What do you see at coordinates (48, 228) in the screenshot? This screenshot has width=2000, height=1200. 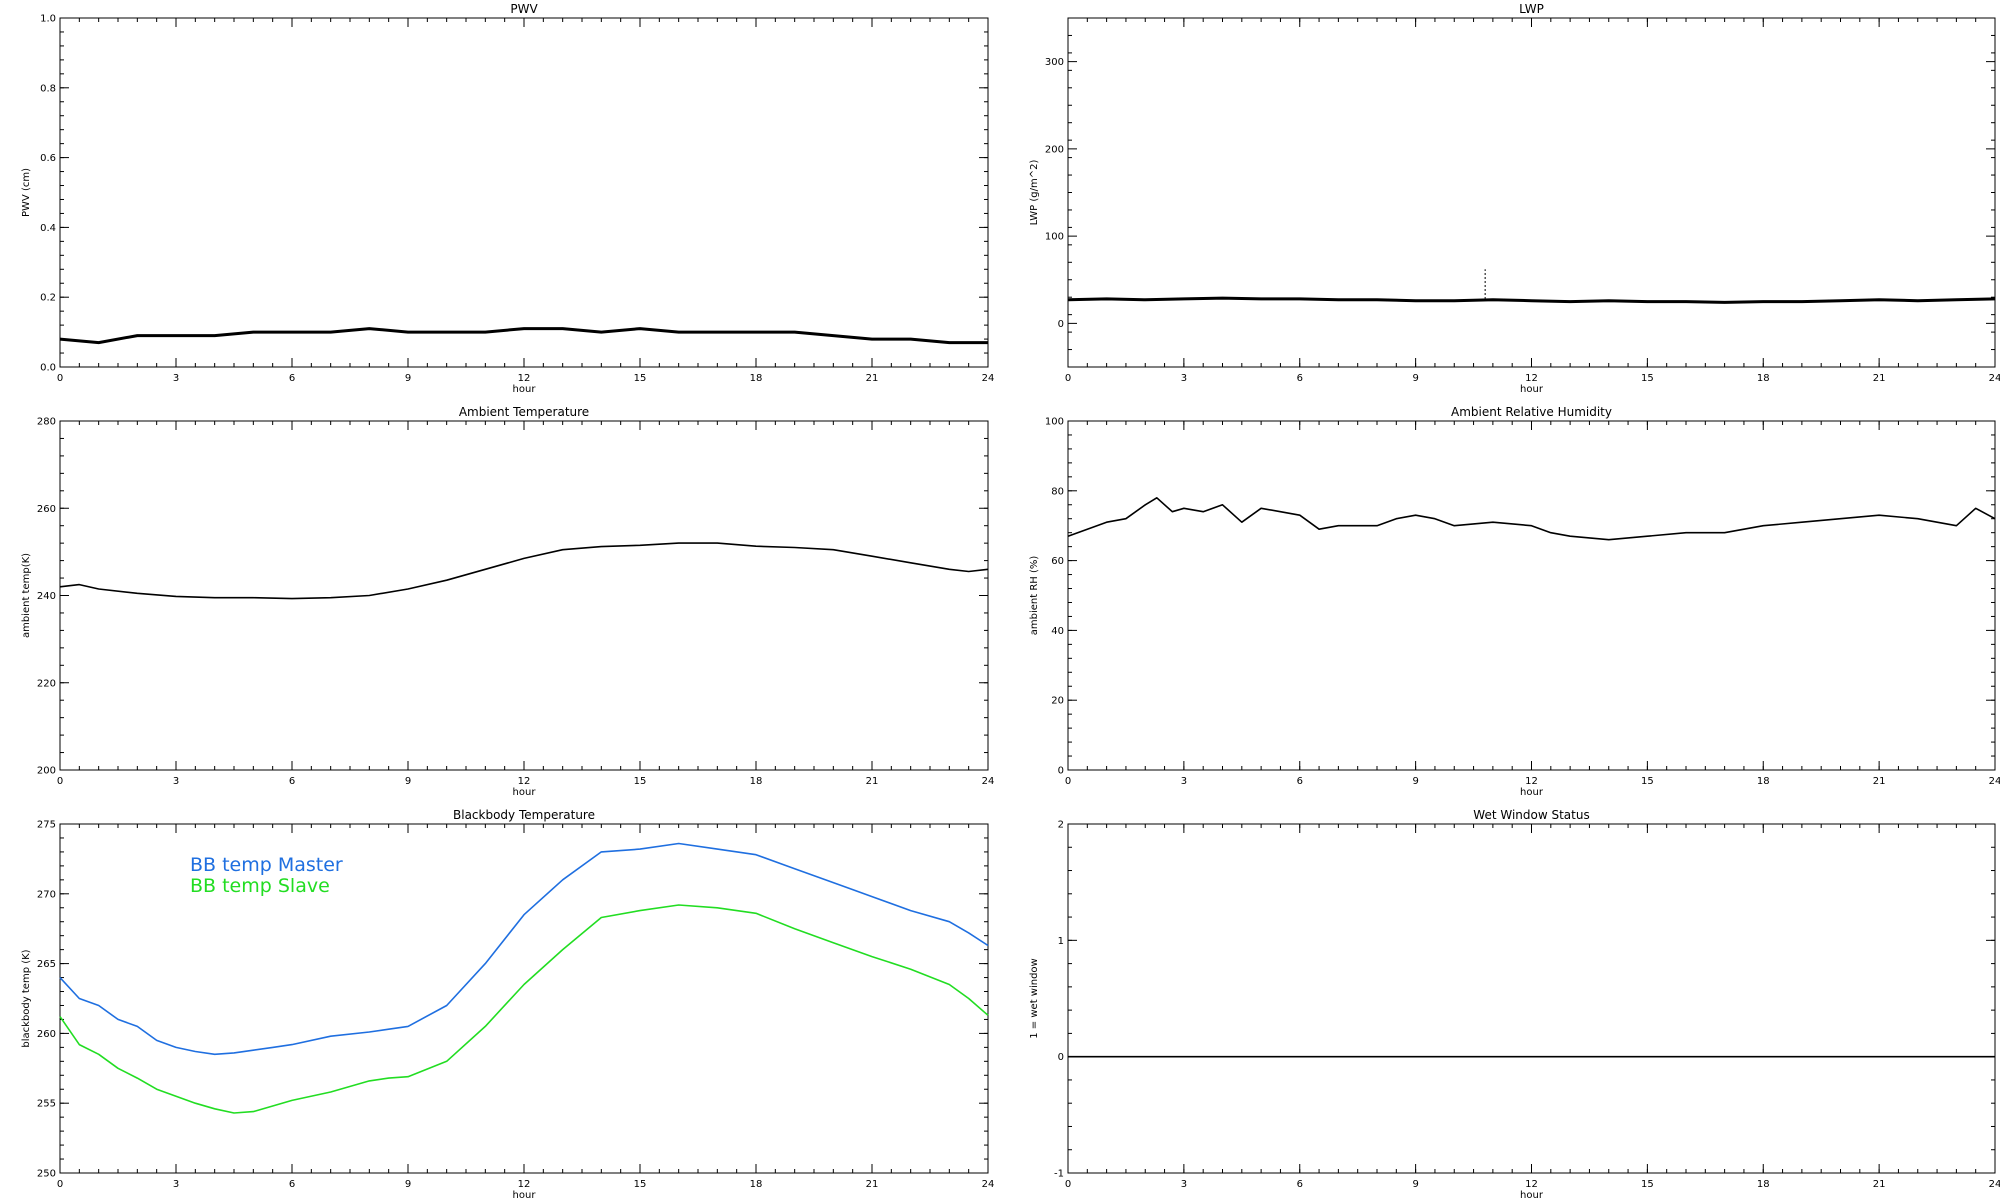 I see `y-tick-label: 0.4` at bounding box center [48, 228].